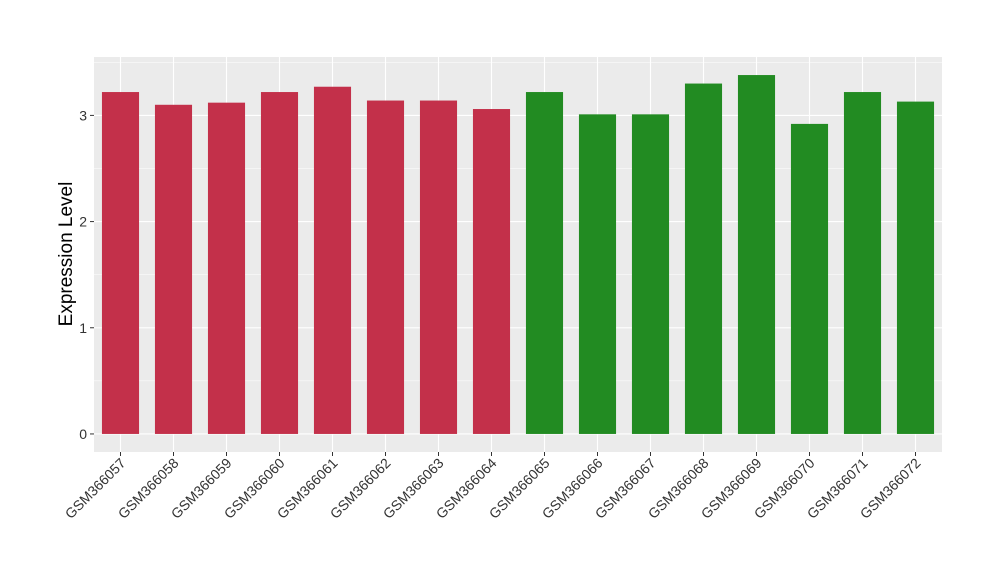 This screenshot has width=1000, height=580. What do you see at coordinates (83, 222) in the screenshot?
I see `y-tick-label: 2` at bounding box center [83, 222].